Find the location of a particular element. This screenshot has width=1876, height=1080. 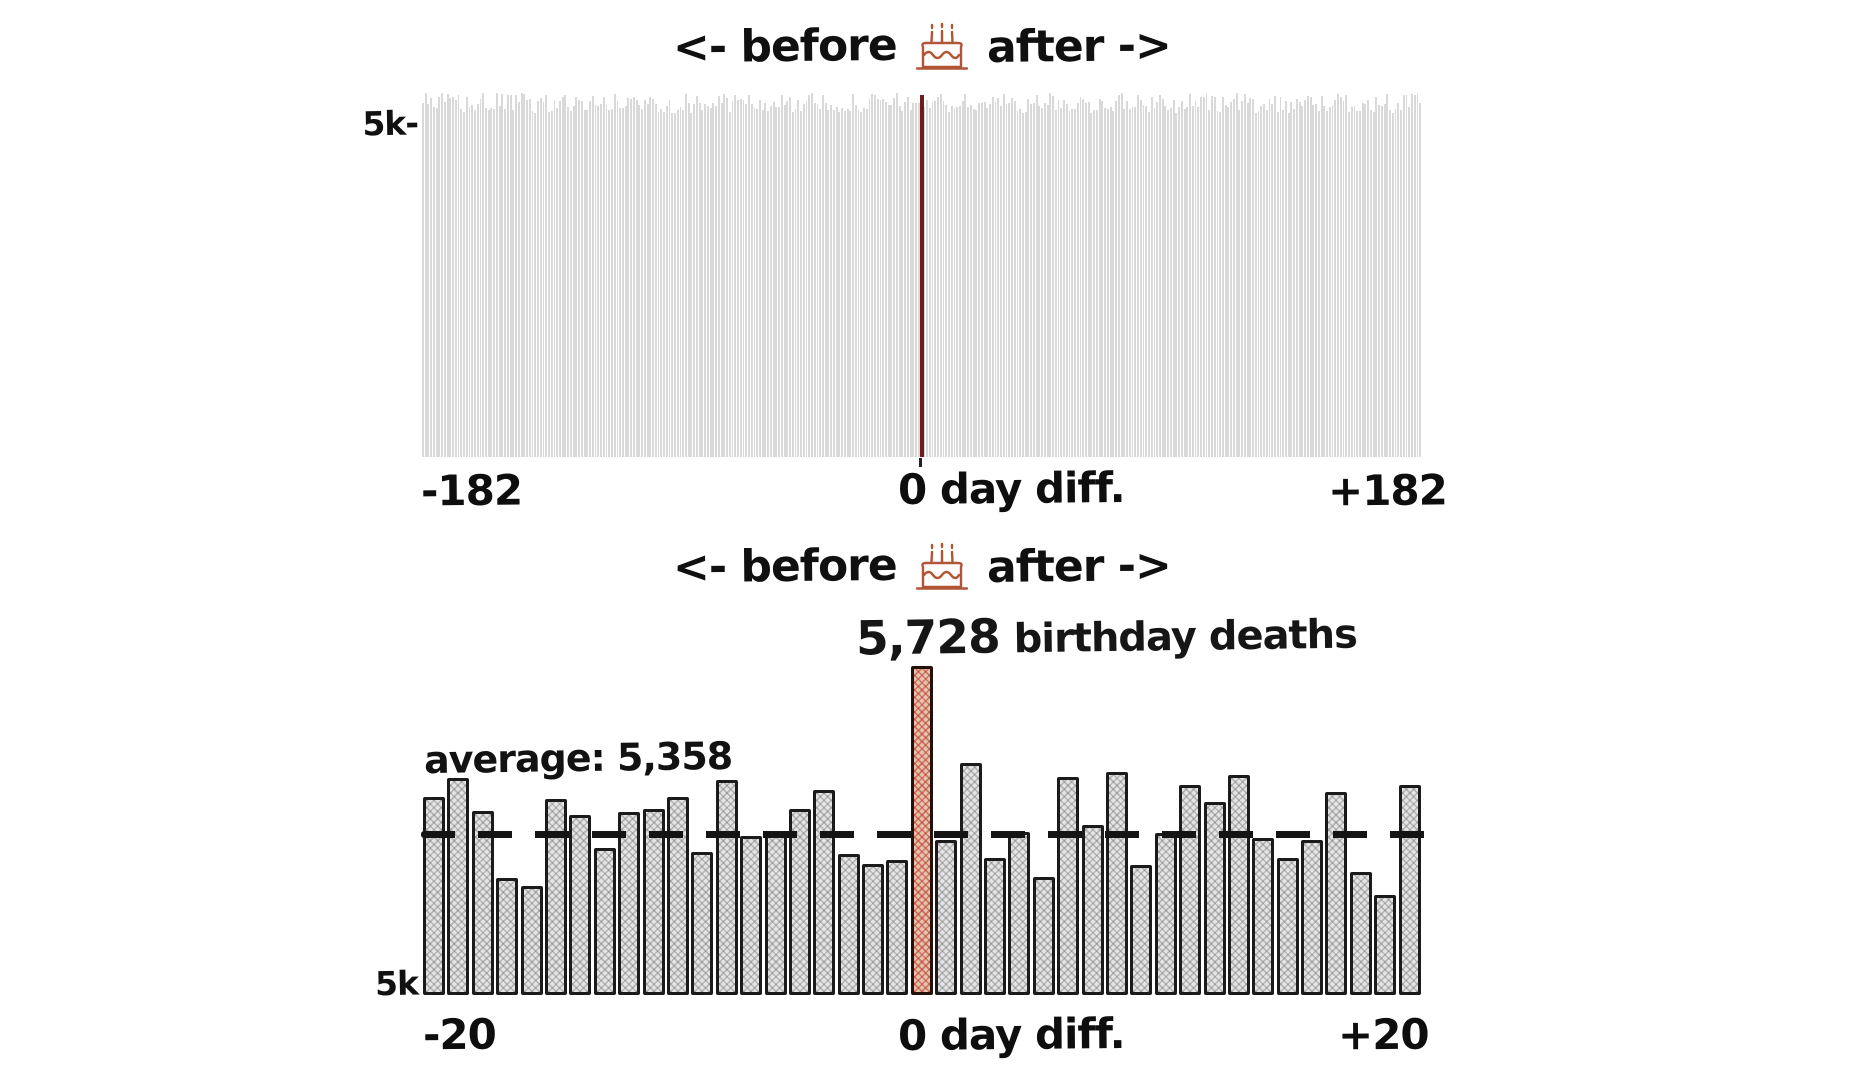

birthday-cake-icon is located at coordinates (942, 566).